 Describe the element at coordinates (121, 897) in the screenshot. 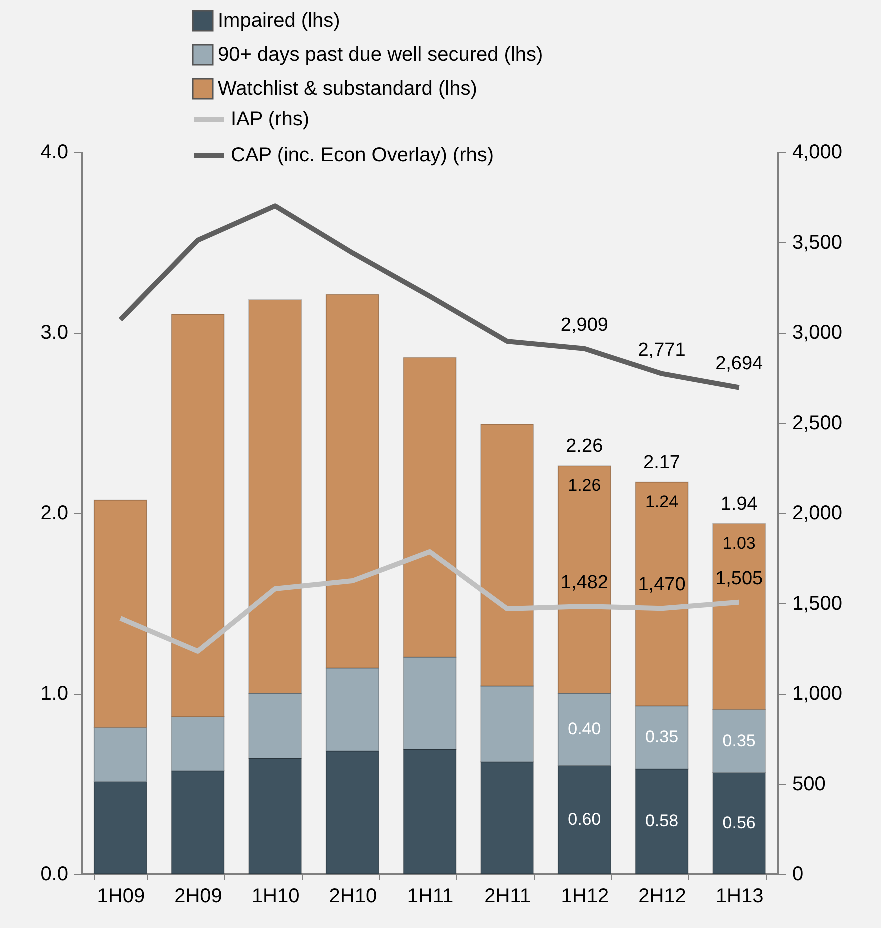

I see `x-tick-label: 1H09` at that location.